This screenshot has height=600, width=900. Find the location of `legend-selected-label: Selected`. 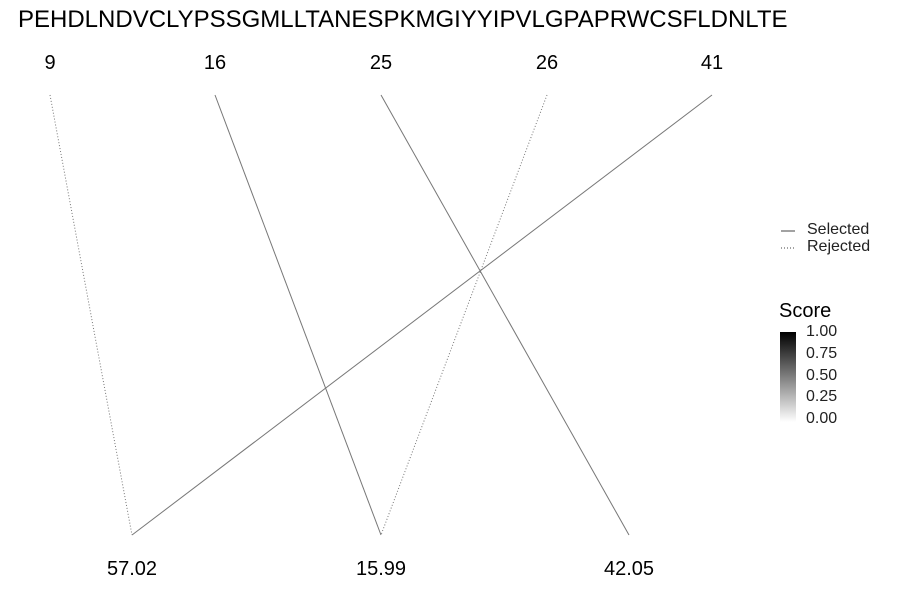

legend-selected-label: Selected is located at coordinates (838, 229).